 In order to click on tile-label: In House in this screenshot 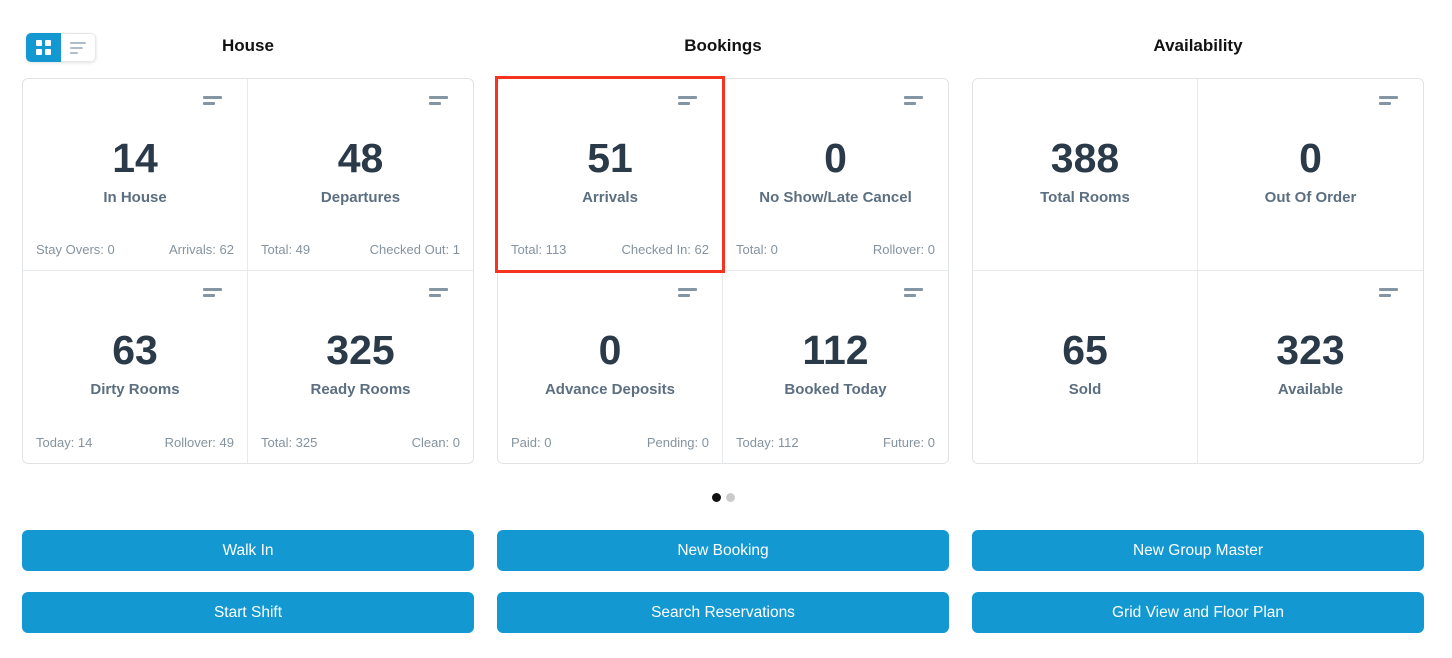, I will do `click(135, 197)`.